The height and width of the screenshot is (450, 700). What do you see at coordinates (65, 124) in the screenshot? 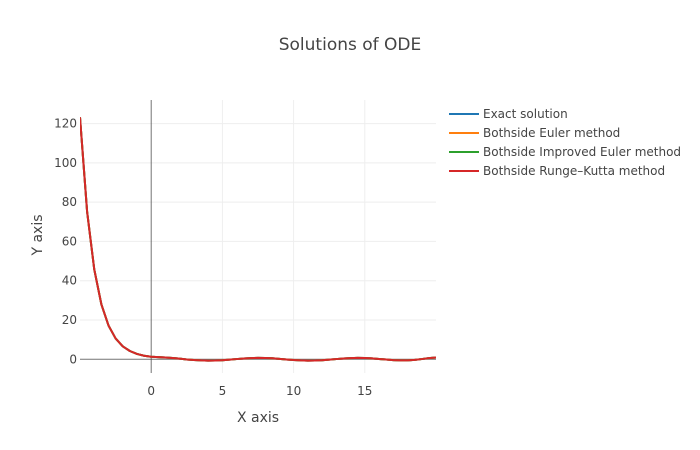
I see `y-tick-label-6: 120` at bounding box center [65, 124].